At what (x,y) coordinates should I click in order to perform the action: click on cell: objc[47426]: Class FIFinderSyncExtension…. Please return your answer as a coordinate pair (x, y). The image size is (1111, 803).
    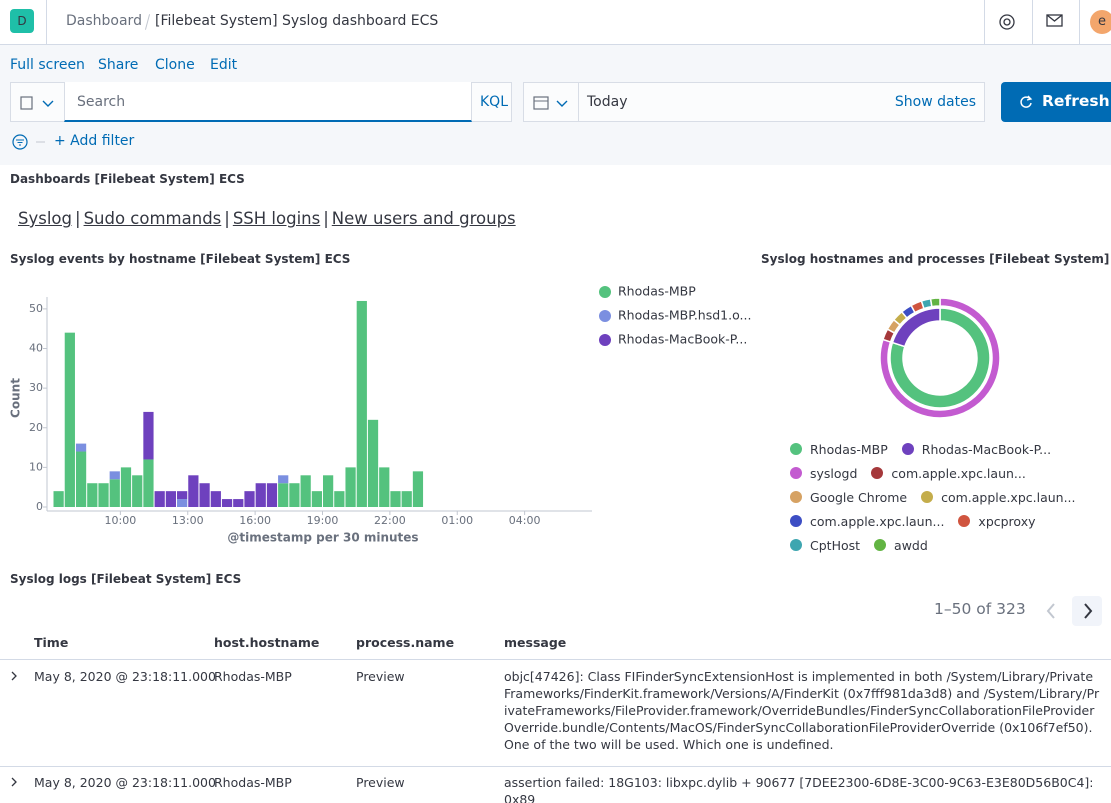
    Looking at the image, I should click on (802, 710).